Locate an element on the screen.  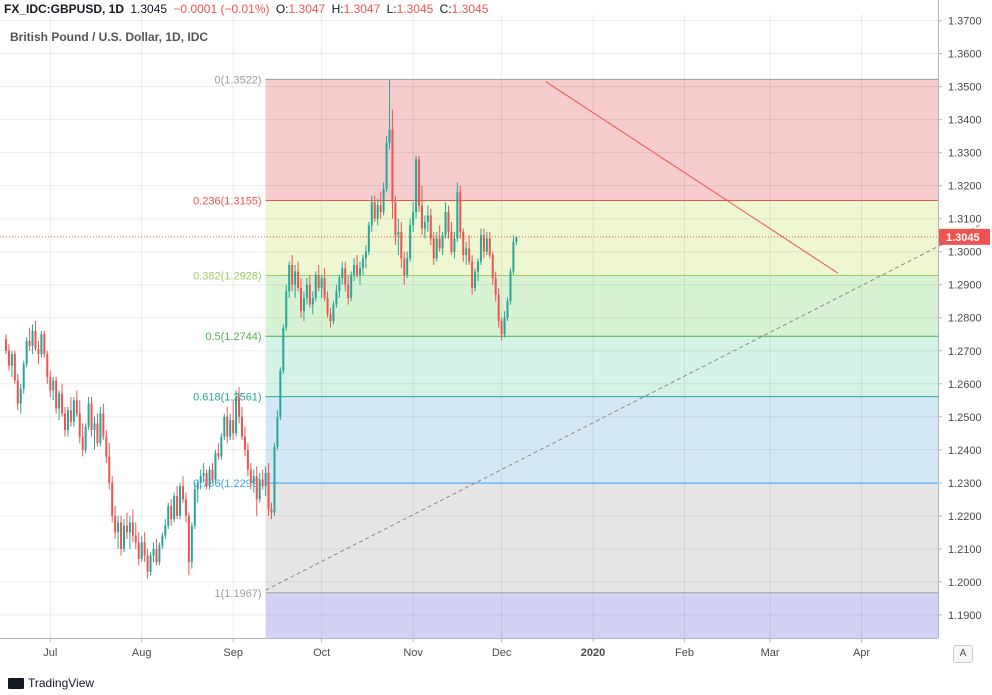
high-value: 1.3047 is located at coordinates (362, 9).